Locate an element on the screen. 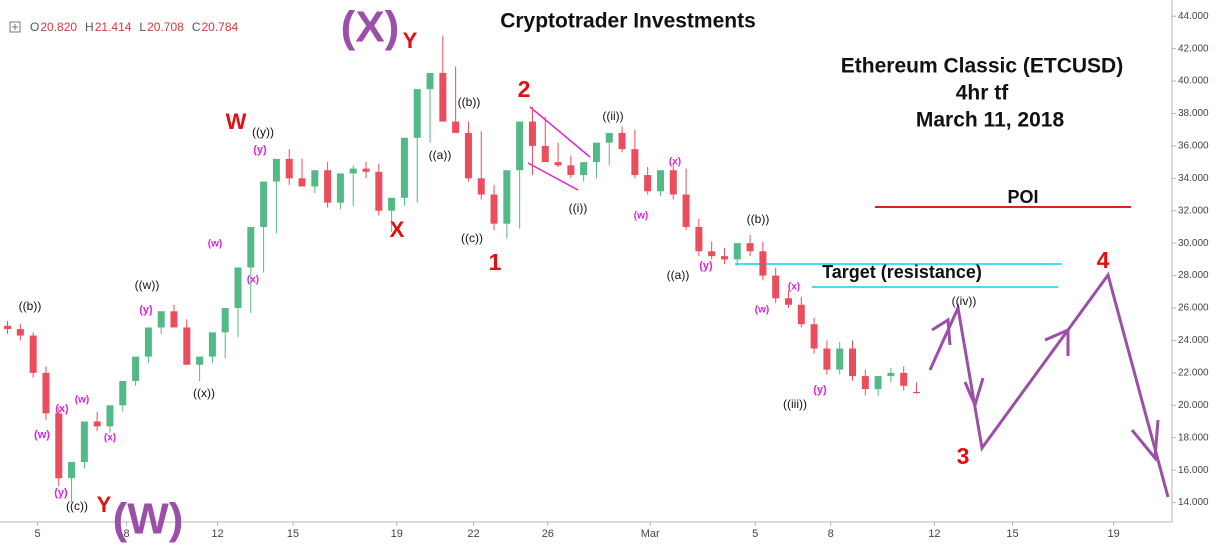  y-tick-label: 28.000 is located at coordinates (1193, 275).